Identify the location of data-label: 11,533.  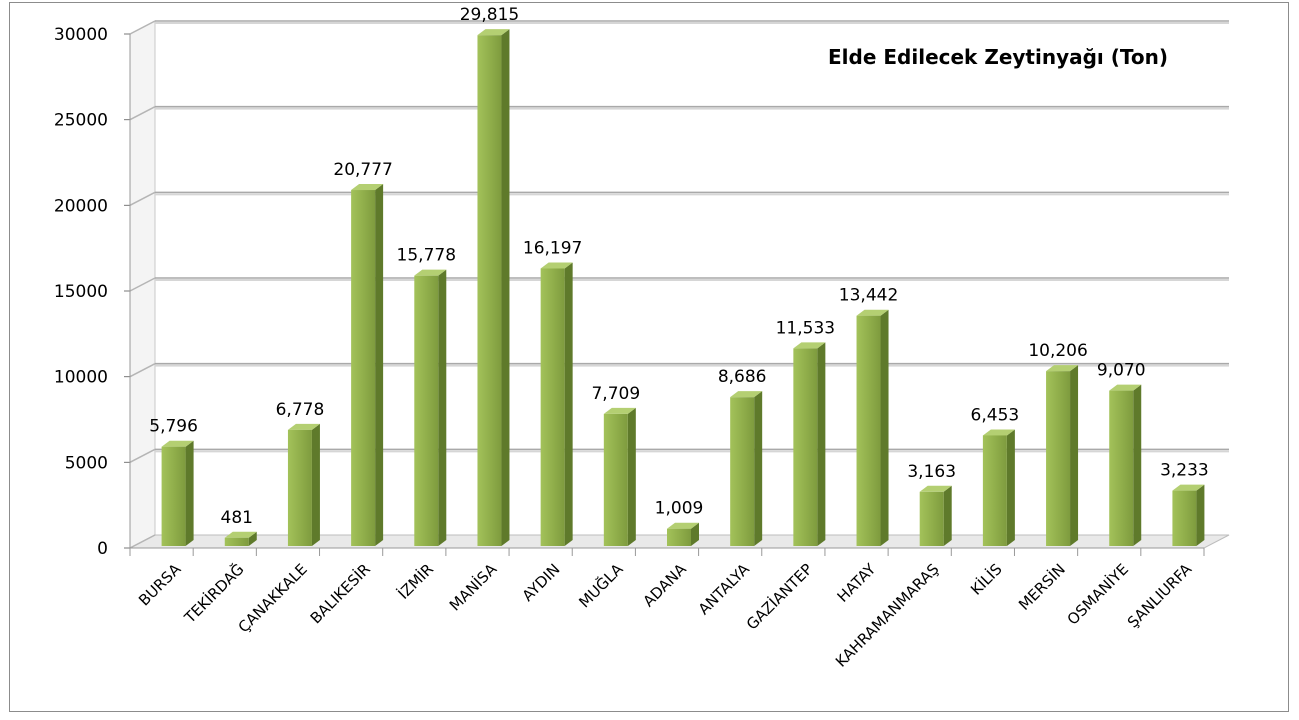
(805, 328).